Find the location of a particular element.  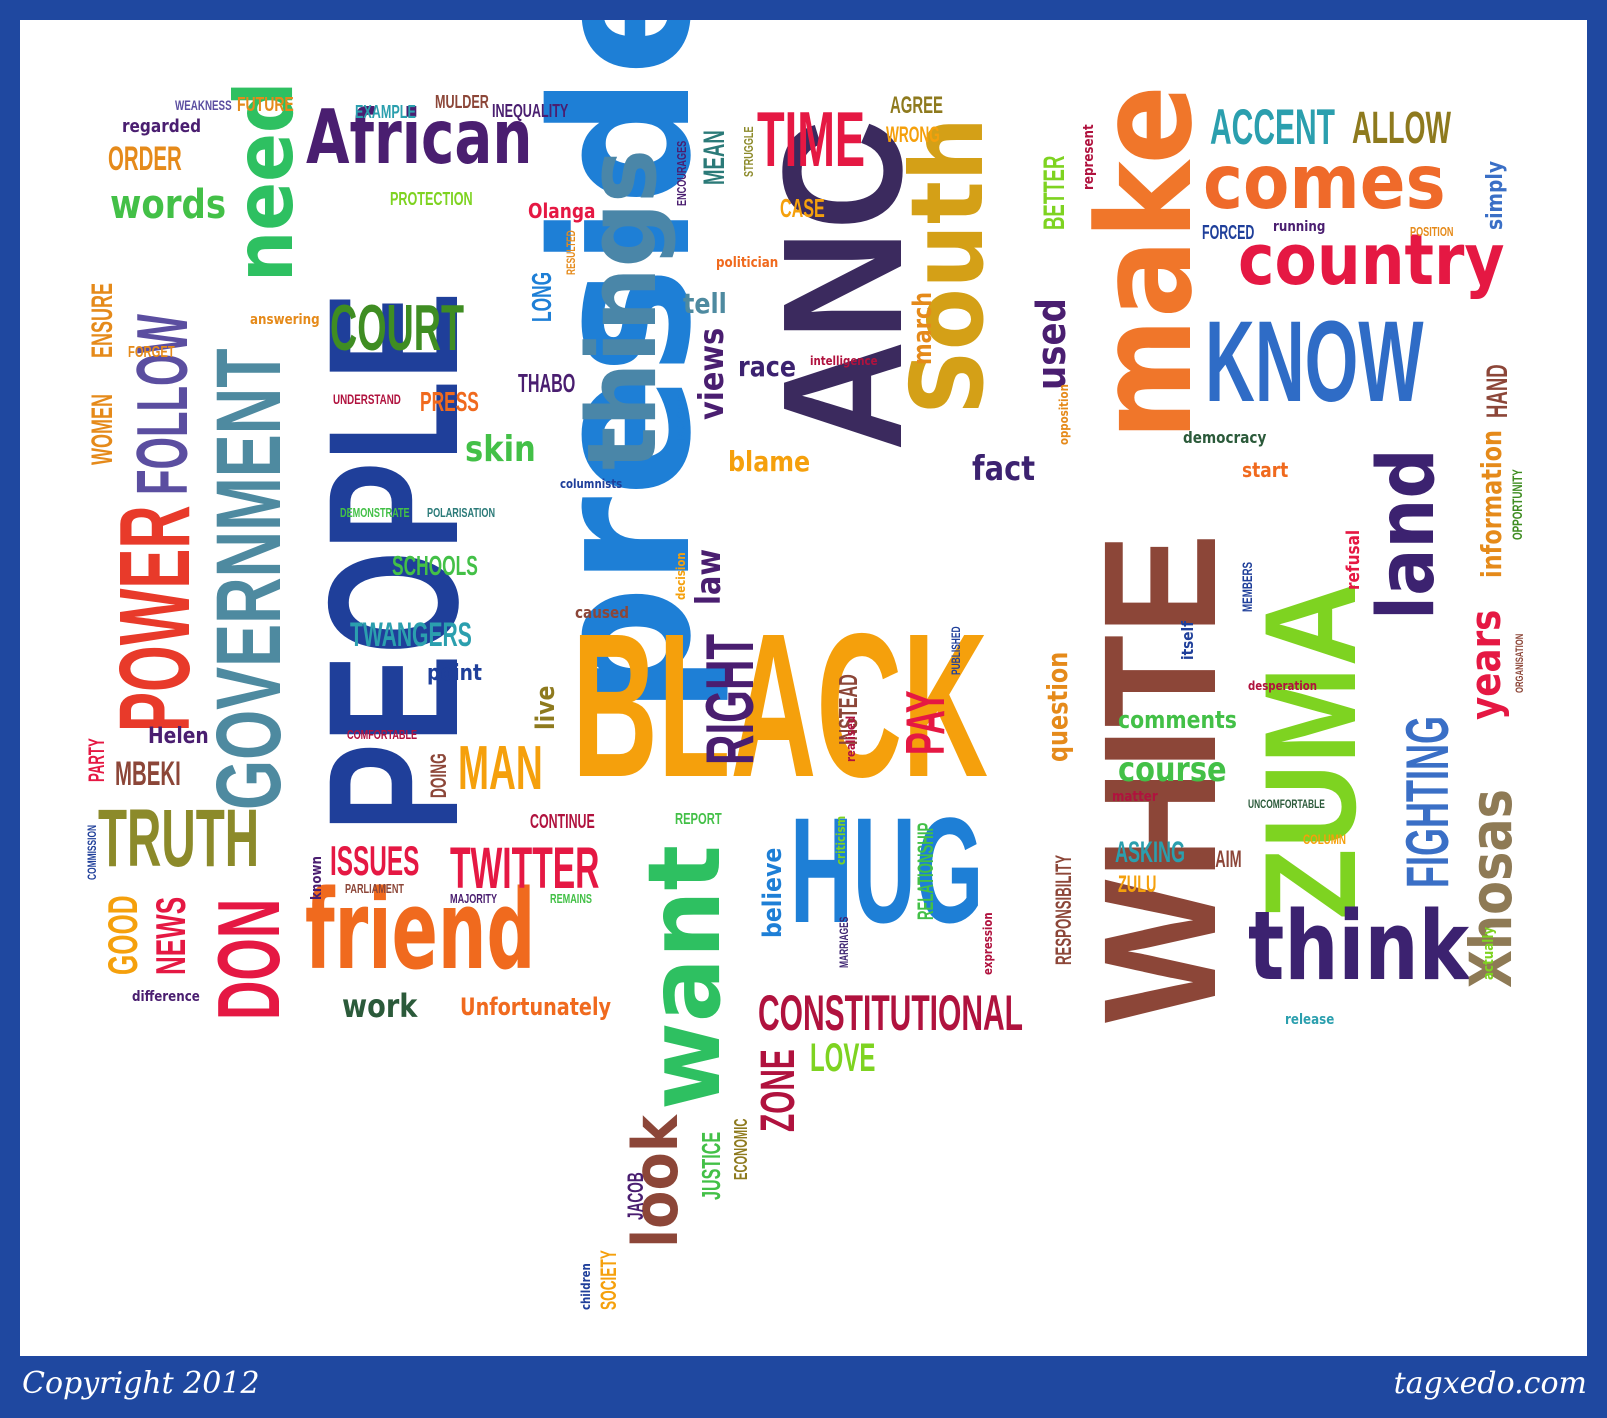

word-future: FUTURE is located at coordinates (265, 105).